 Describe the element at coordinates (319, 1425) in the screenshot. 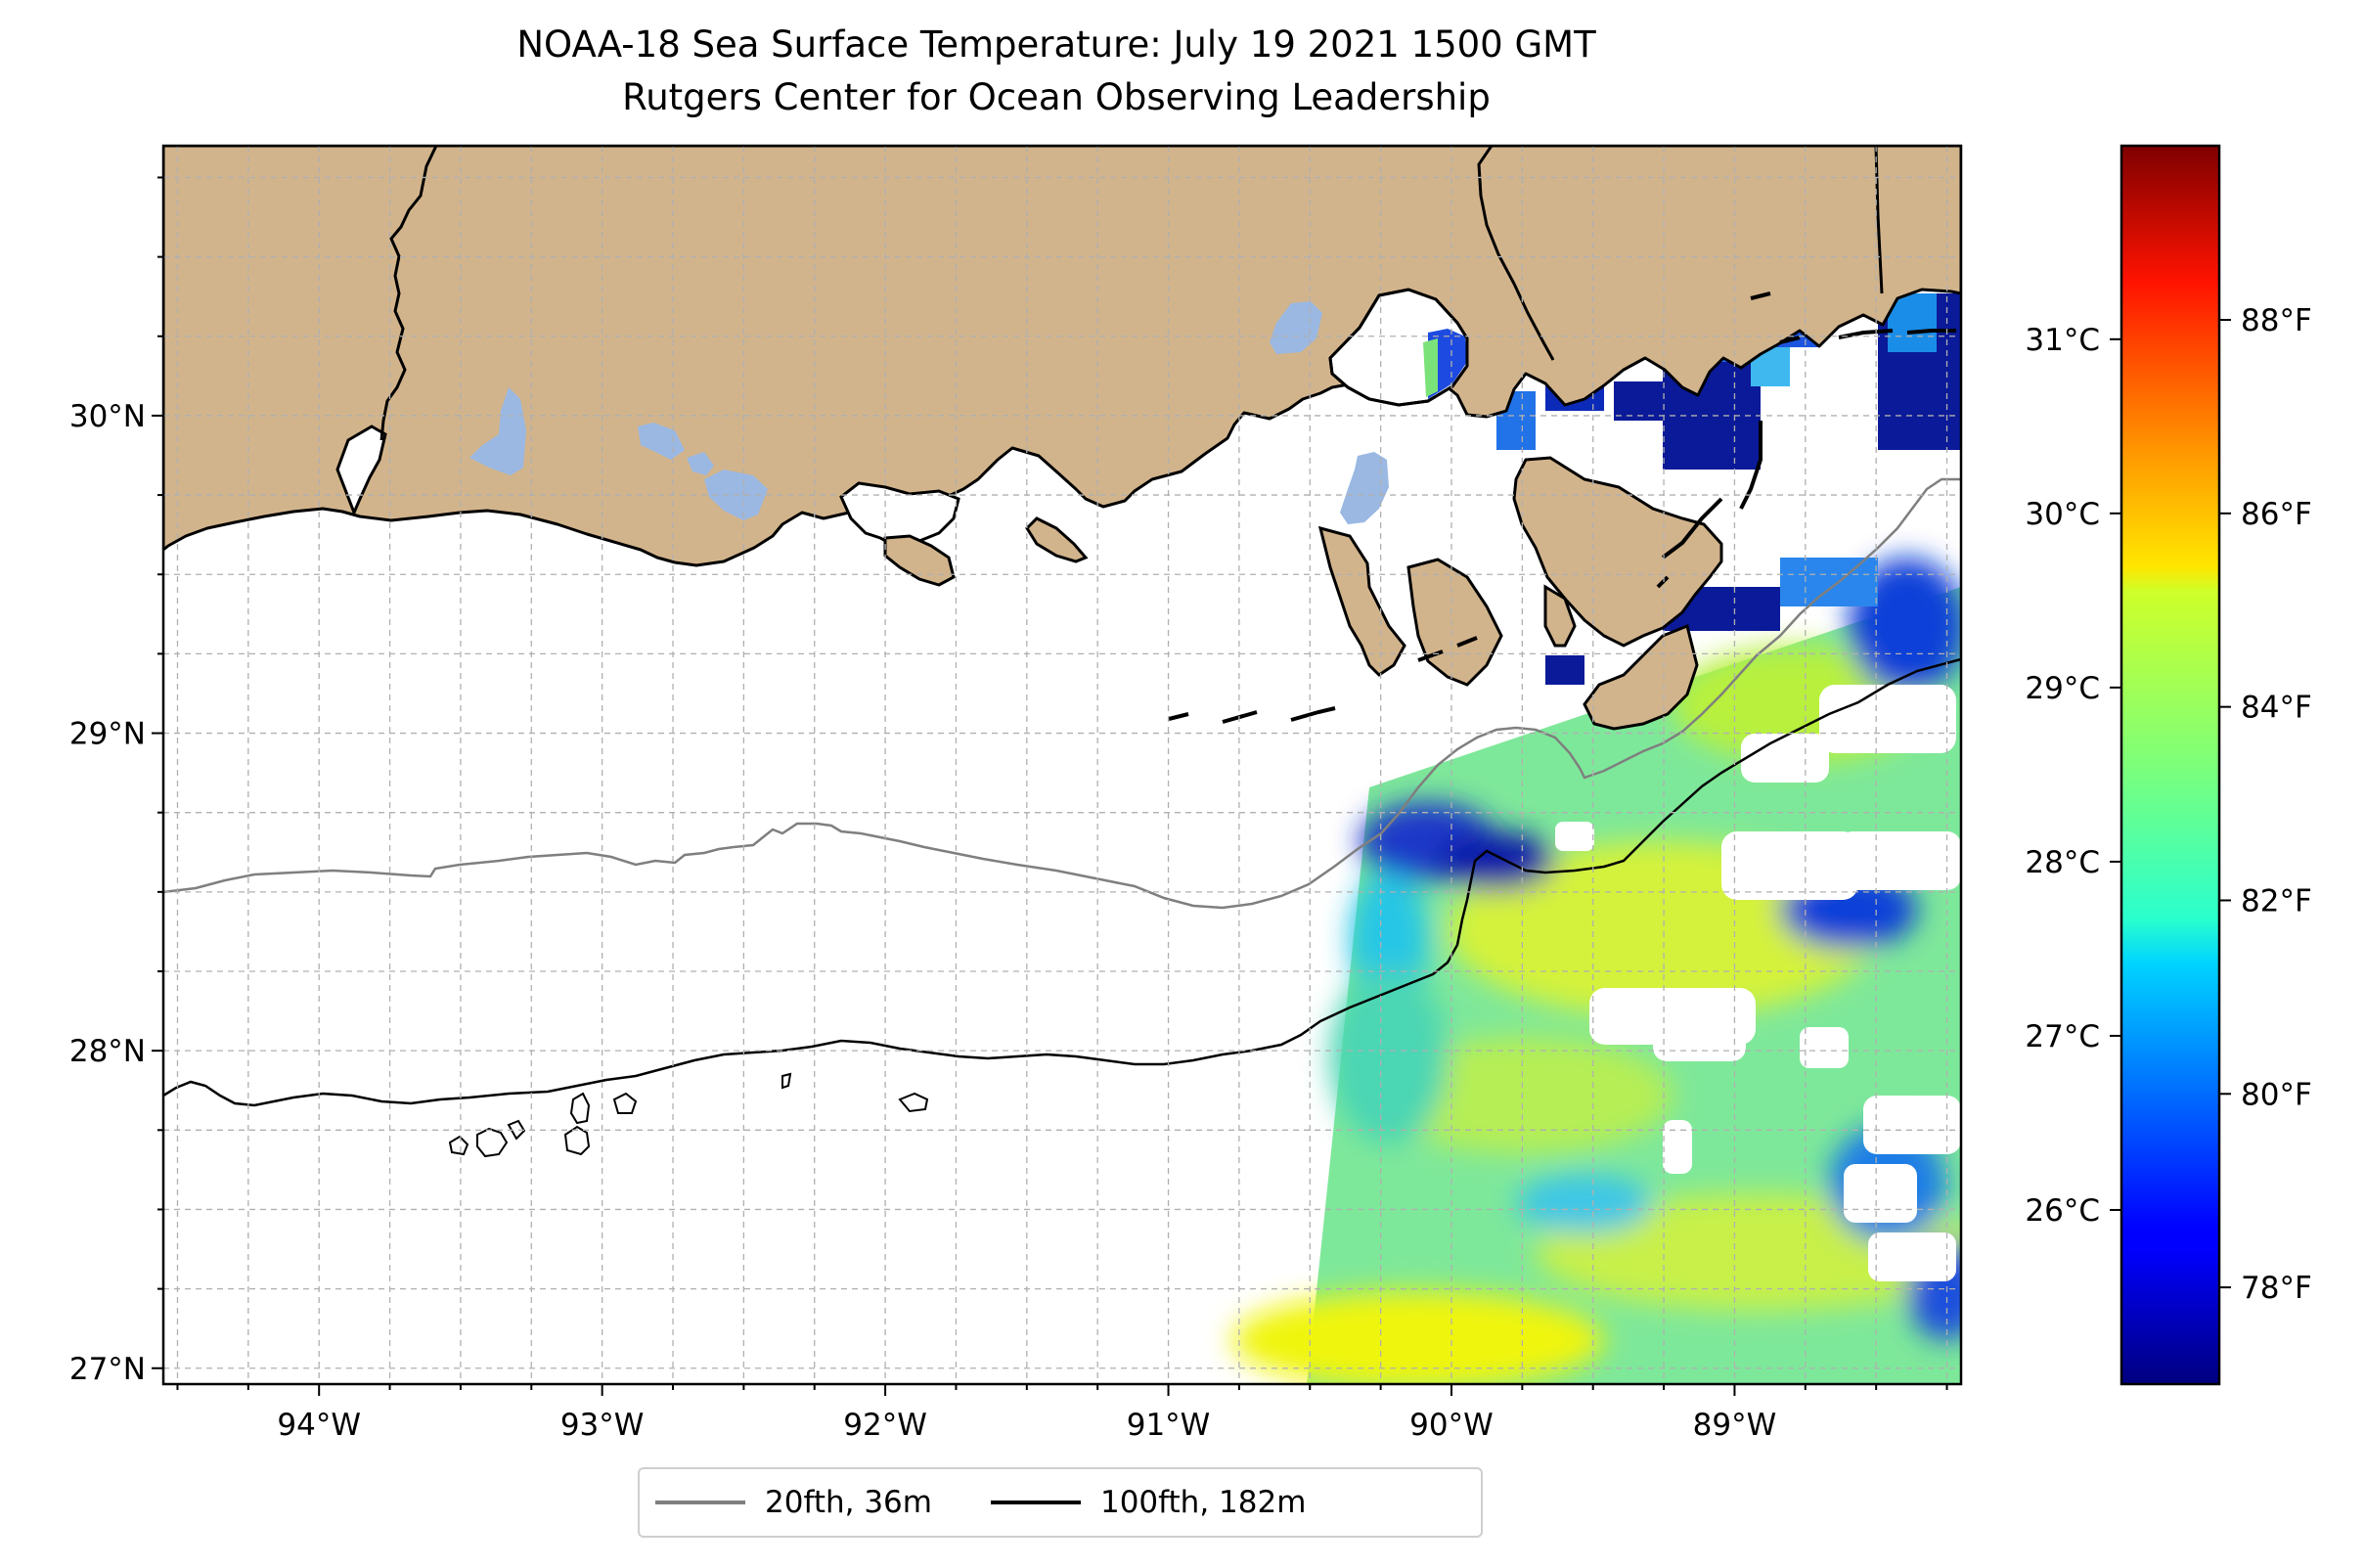

I see `lon-tick-label: 94°W` at that location.